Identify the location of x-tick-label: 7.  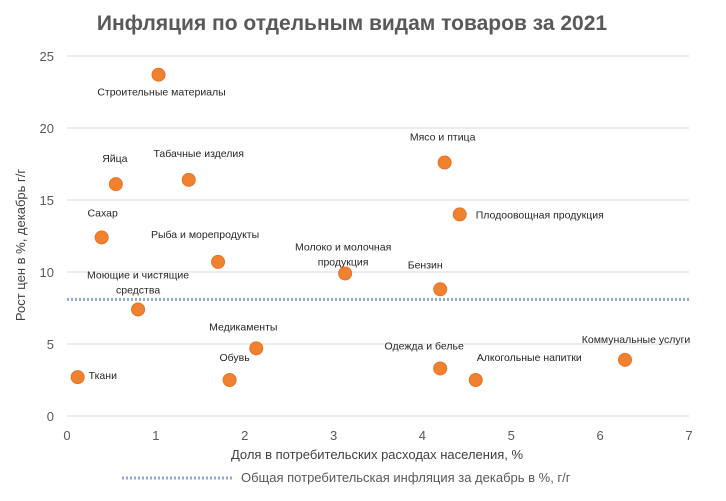
(688, 435).